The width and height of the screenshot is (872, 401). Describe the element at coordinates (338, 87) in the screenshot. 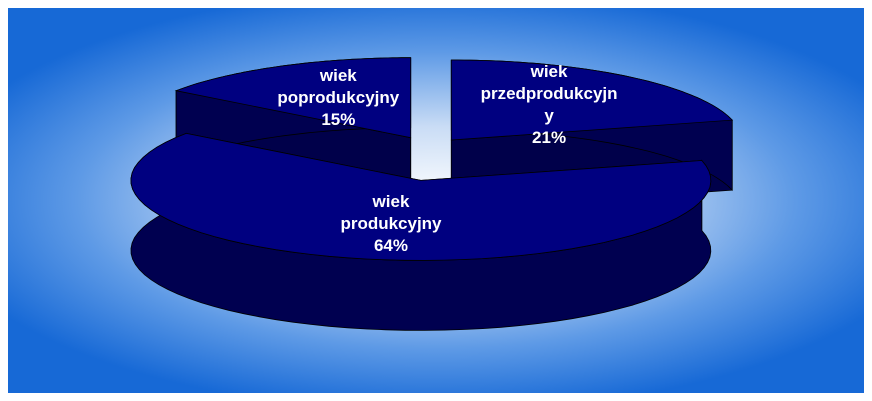

I see `category-label: wiek poprodukcyjny` at that location.